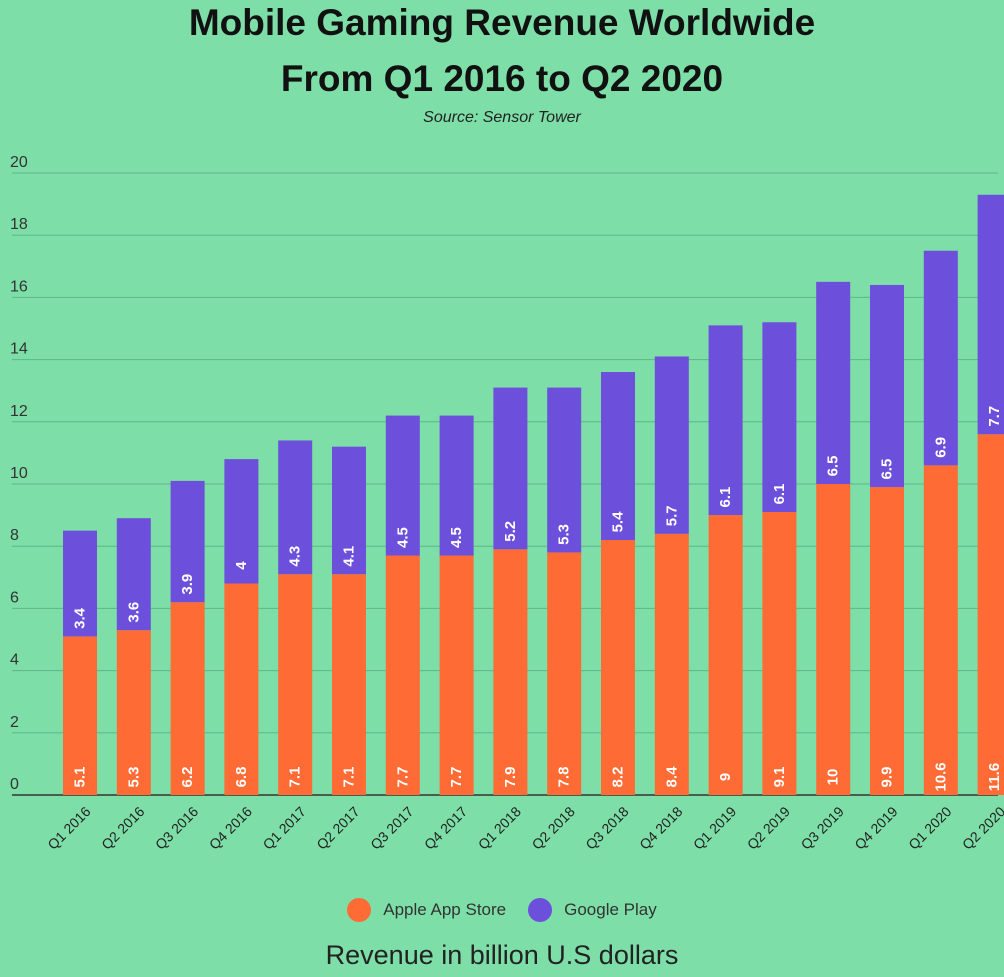 The height and width of the screenshot is (977, 1004). What do you see at coordinates (660, 827) in the screenshot?
I see `x-tick-label: Q4 2018` at bounding box center [660, 827].